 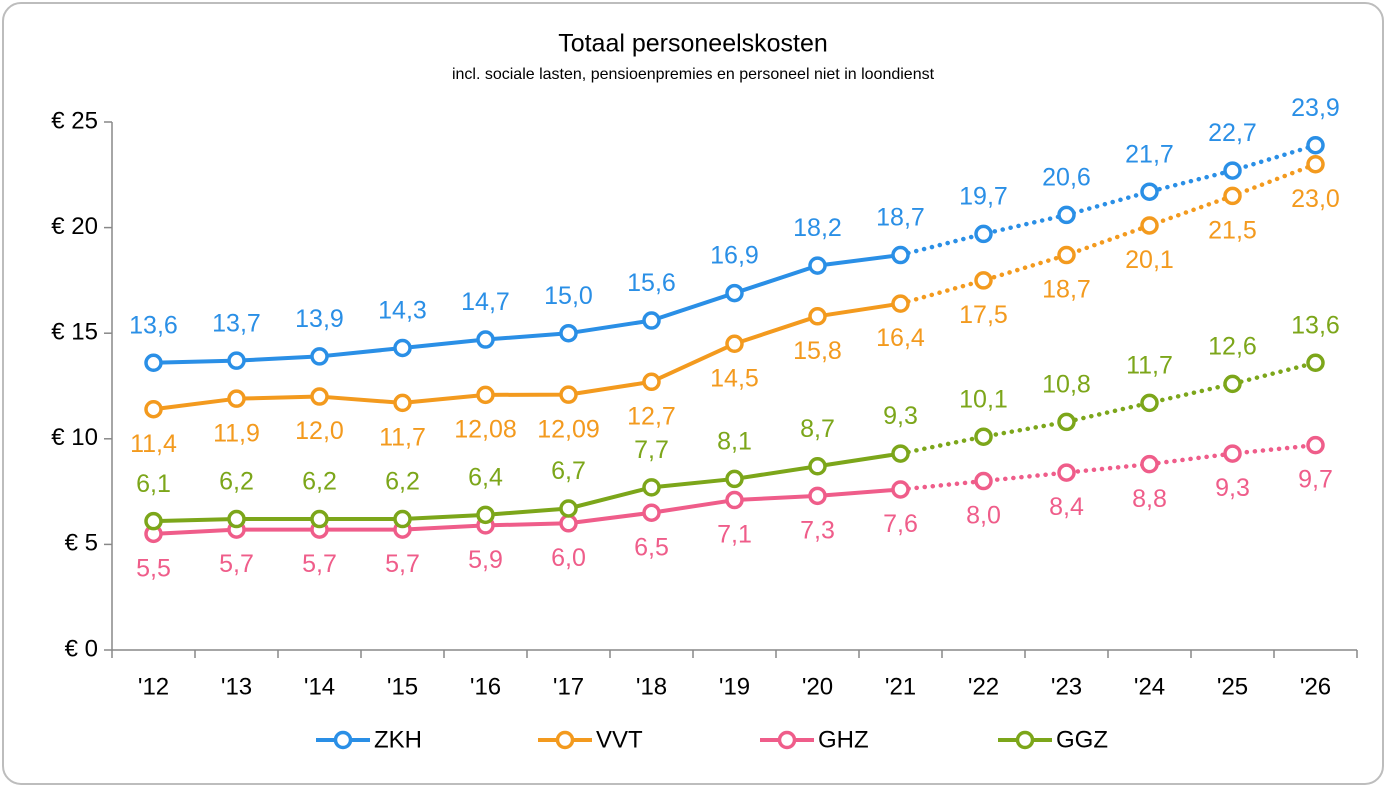 What do you see at coordinates (153, 444) in the screenshot?
I see `data-label: 11,4` at bounding box center [153, 444].